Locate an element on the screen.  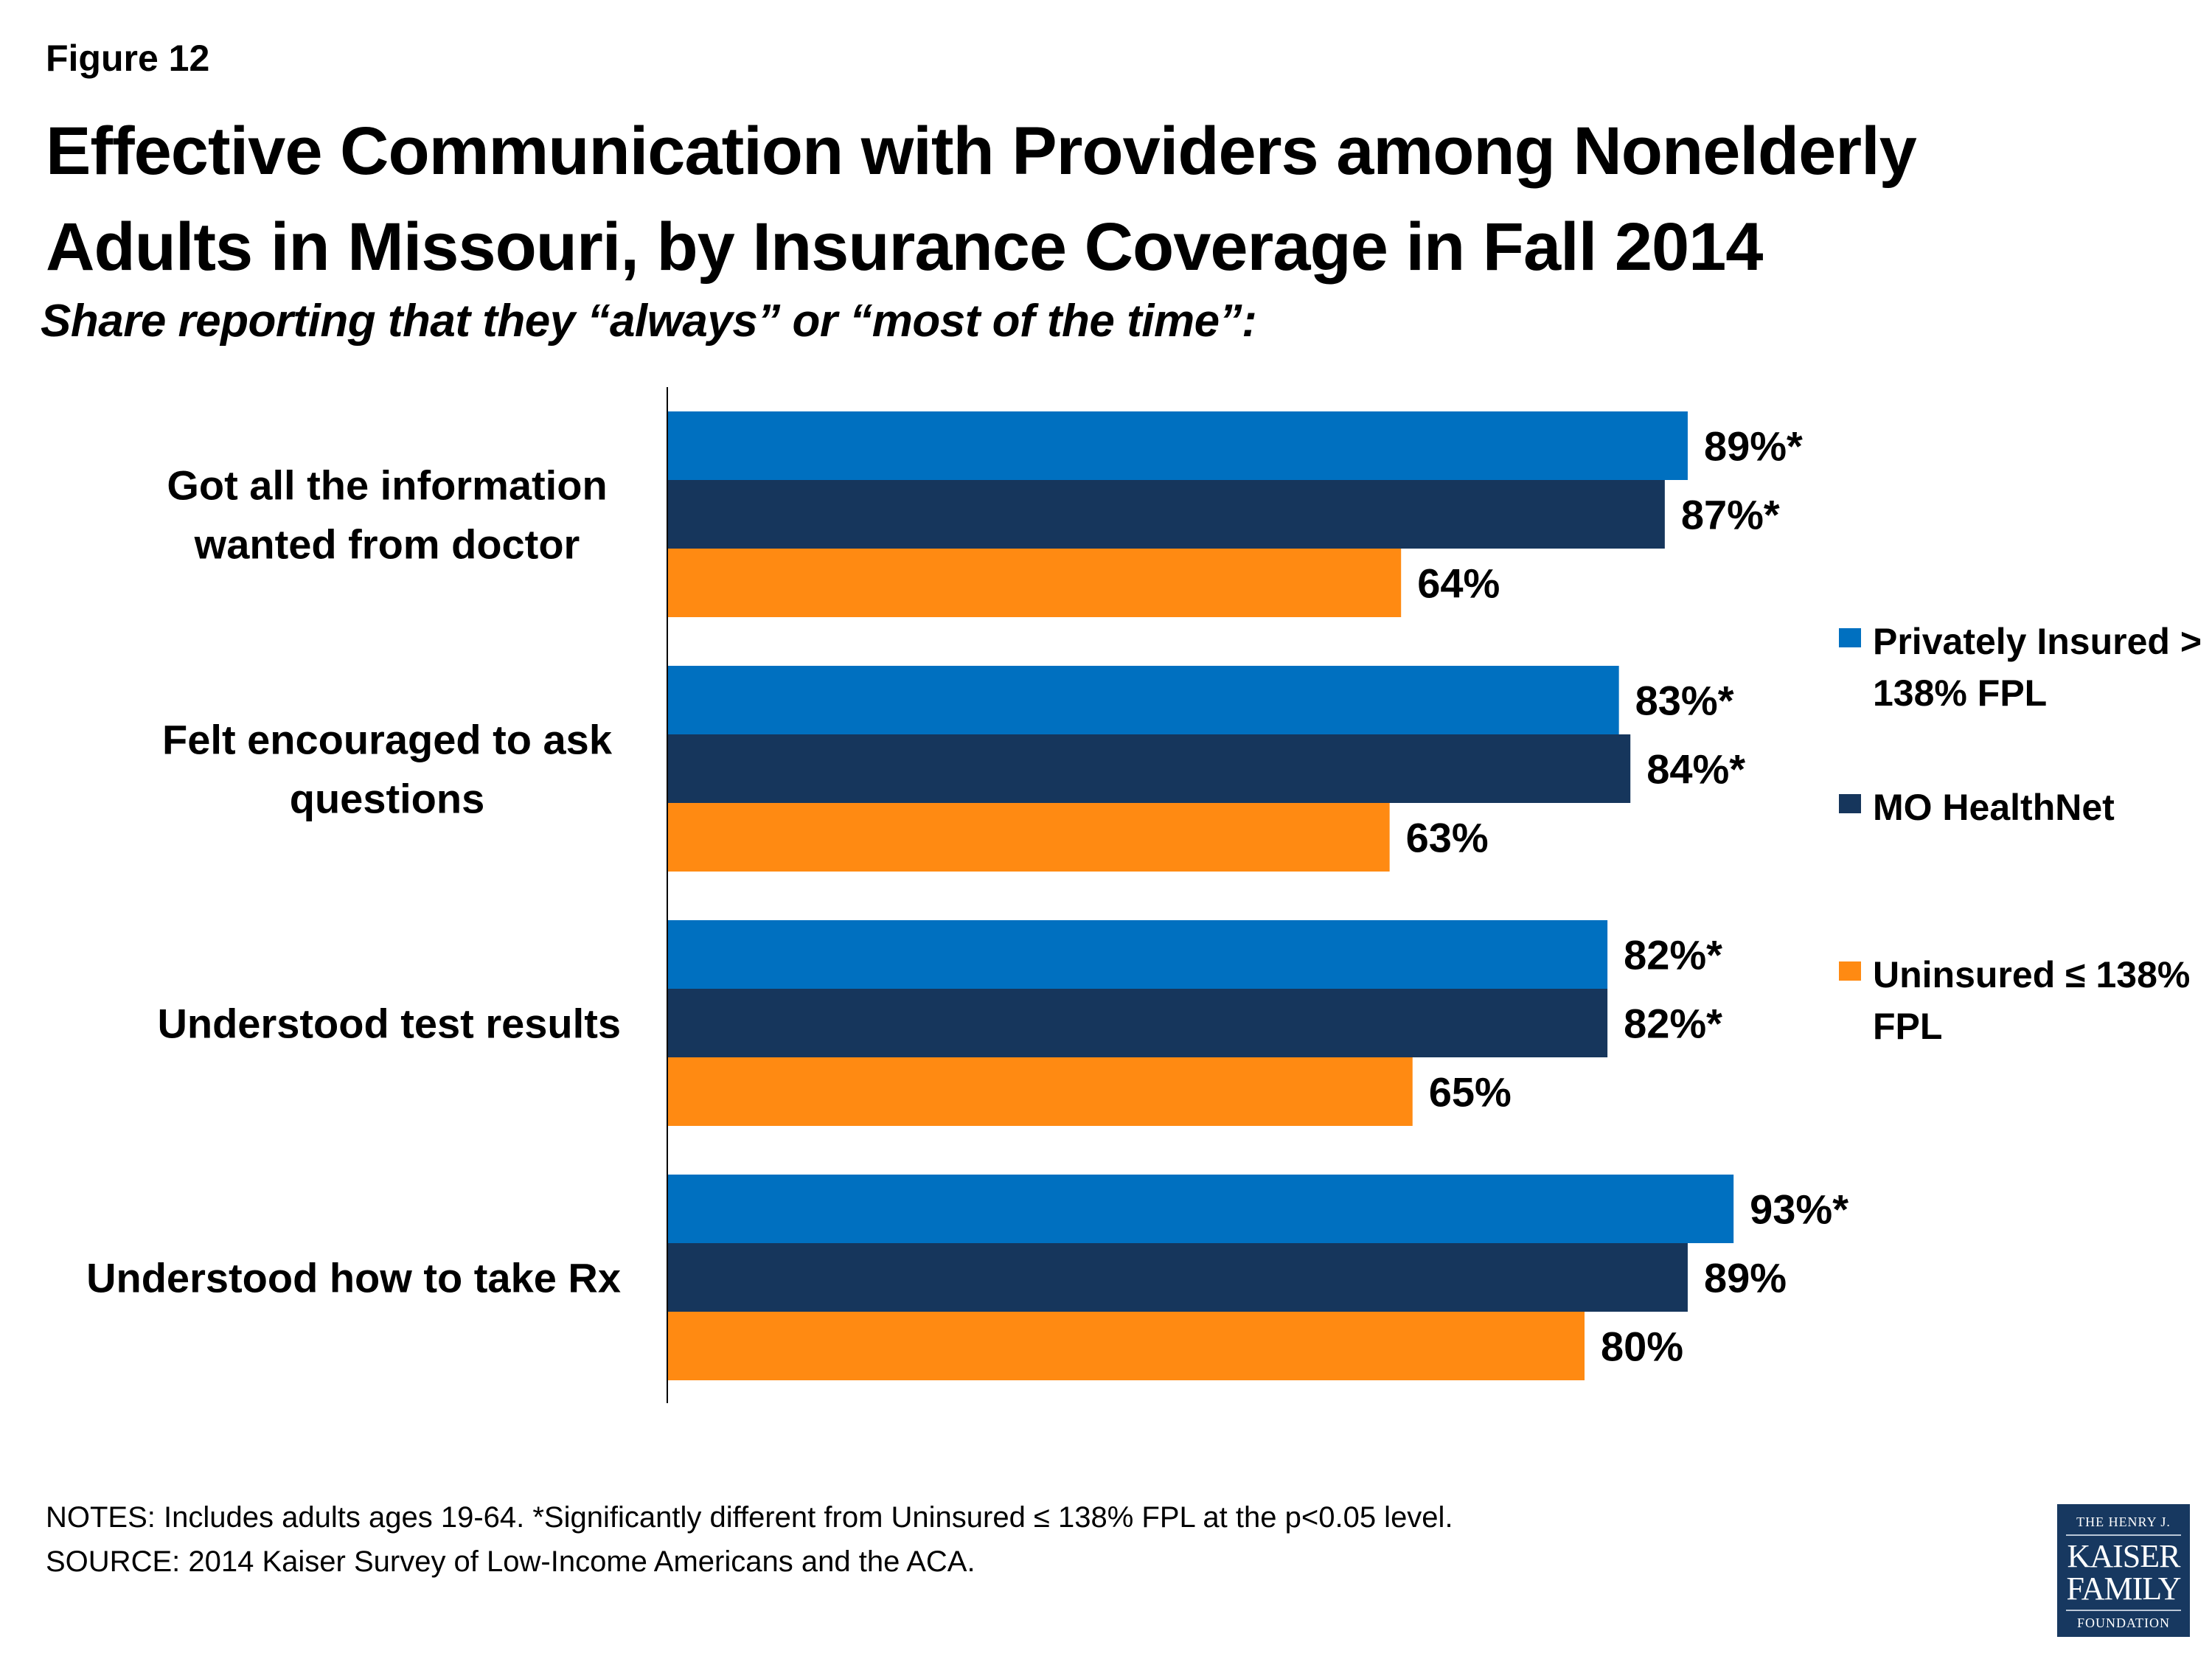
data-label: 83%* is located at coordinates (1684, 701).